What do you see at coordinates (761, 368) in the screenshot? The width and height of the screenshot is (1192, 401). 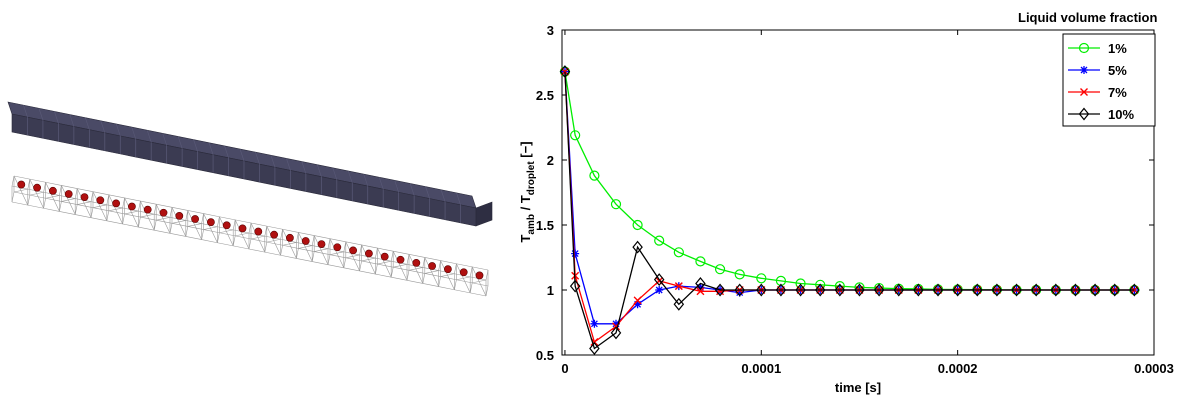 I see `x-tick-label: 0.0001` at bounding box center [761, 368].